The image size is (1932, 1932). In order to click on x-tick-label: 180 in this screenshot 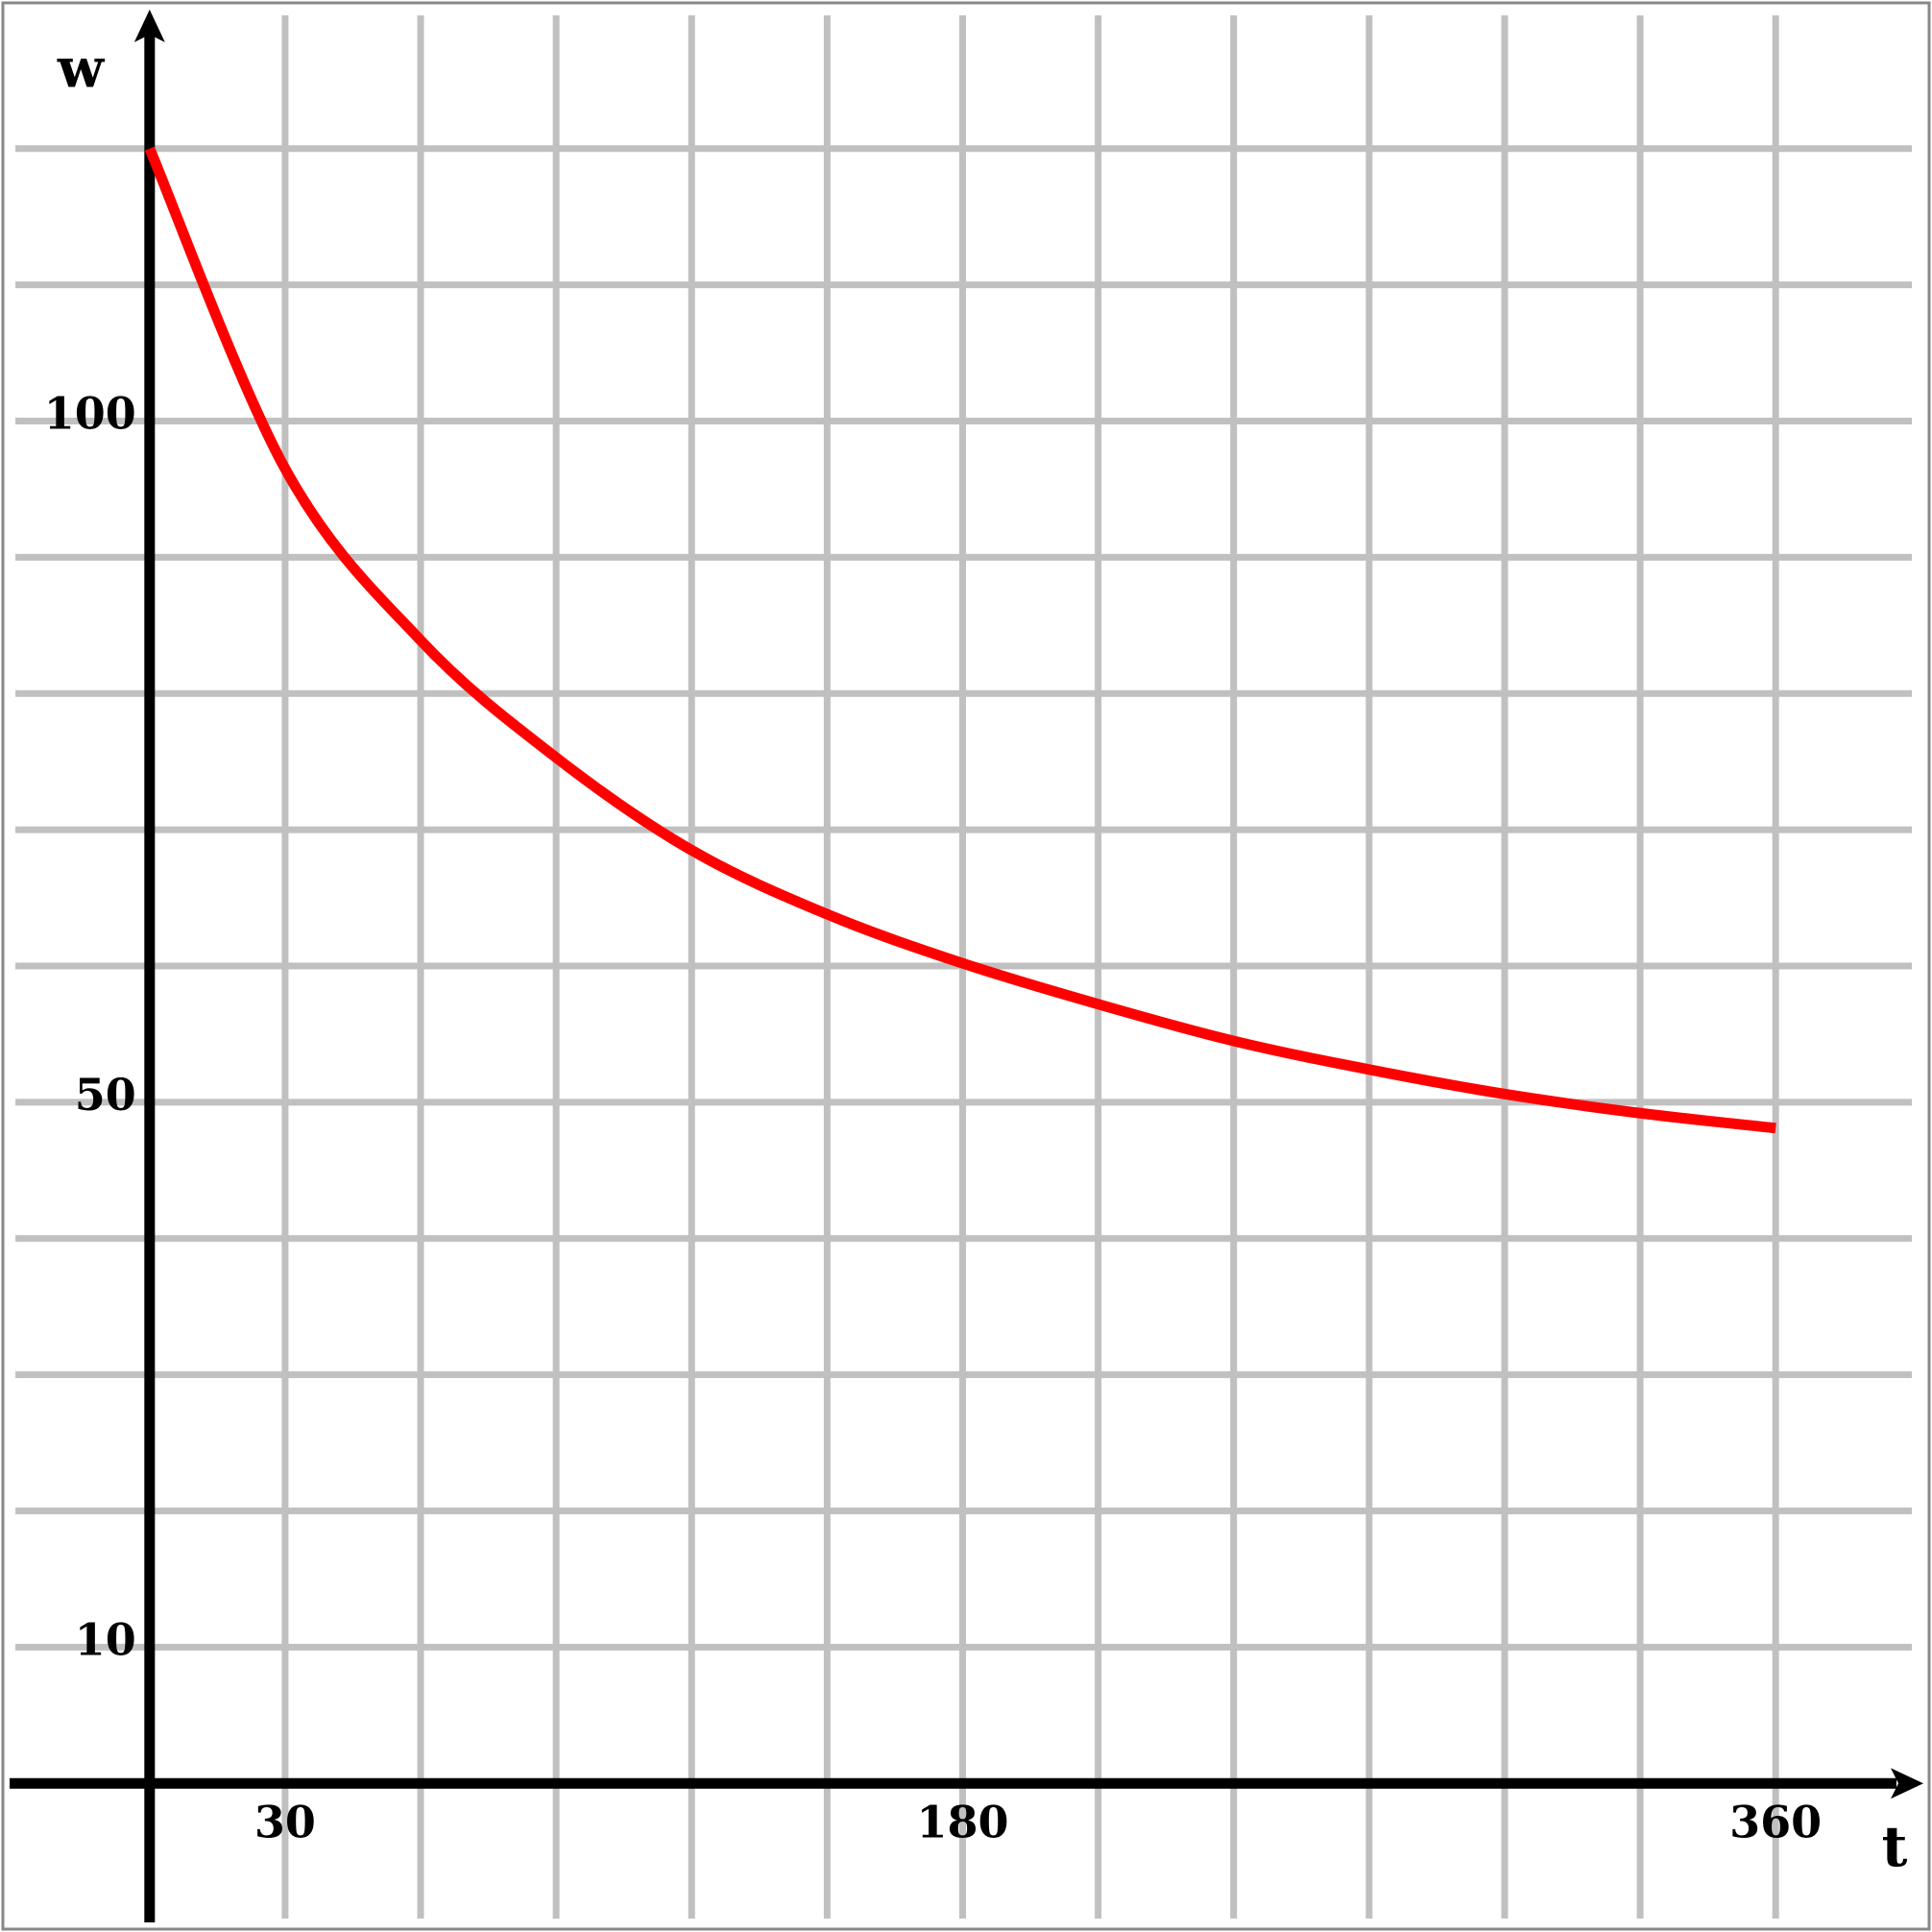, I will do `click(962, 1821)`.